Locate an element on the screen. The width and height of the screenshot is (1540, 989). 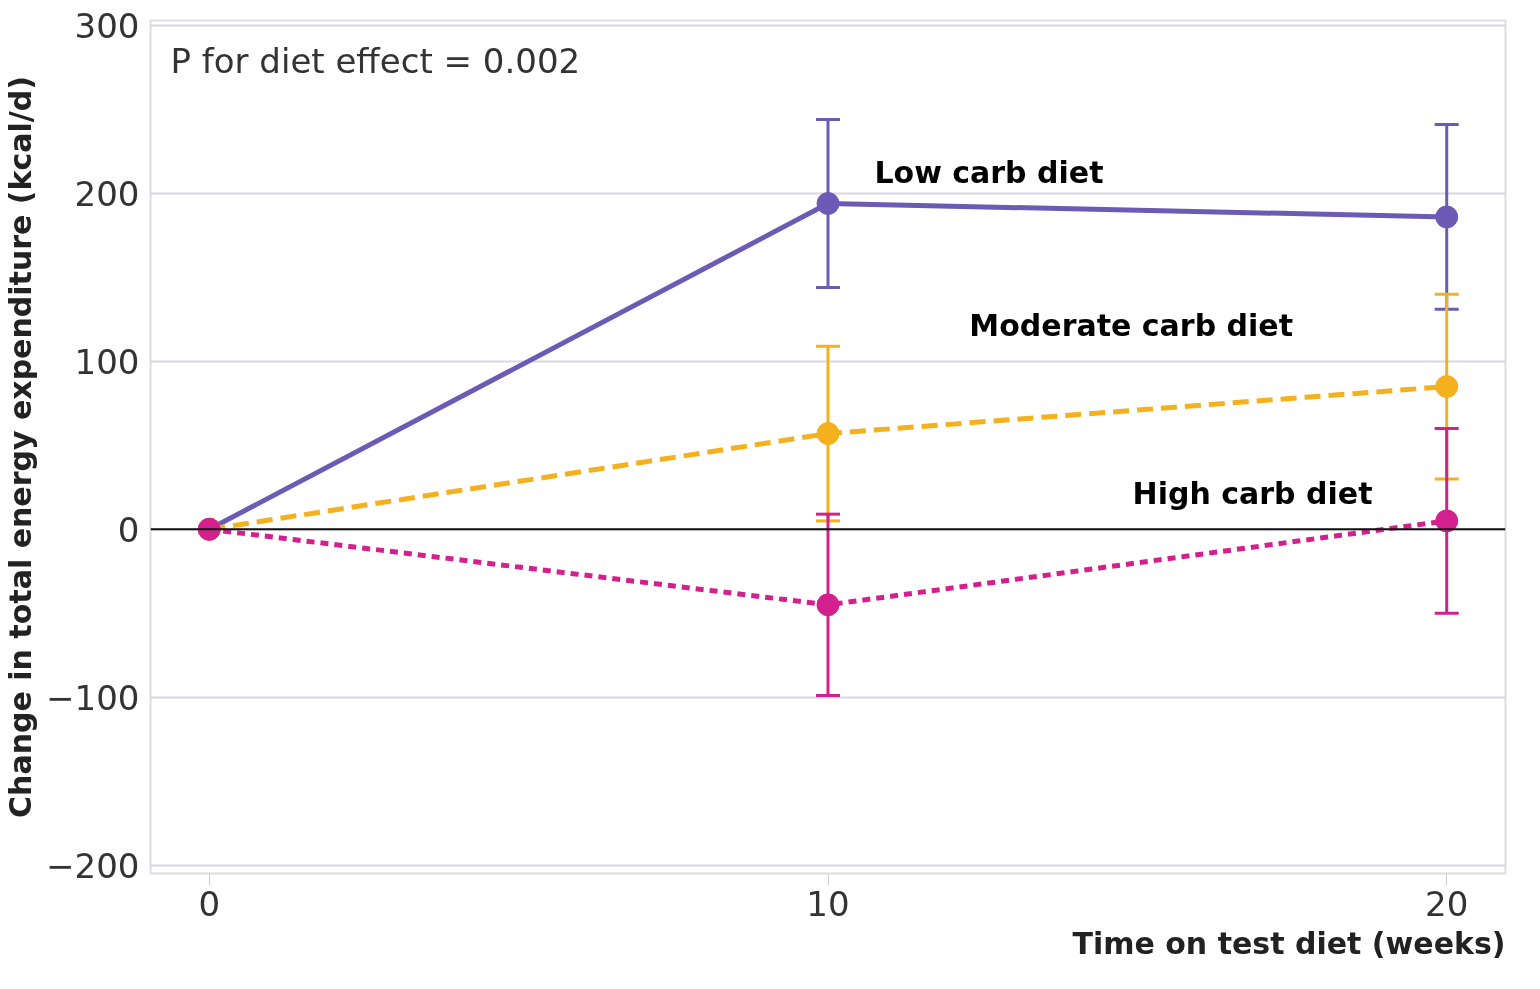
y-axis-title: Change in total energy expenditure (kcal/d) is located at coordinates (21, 447).